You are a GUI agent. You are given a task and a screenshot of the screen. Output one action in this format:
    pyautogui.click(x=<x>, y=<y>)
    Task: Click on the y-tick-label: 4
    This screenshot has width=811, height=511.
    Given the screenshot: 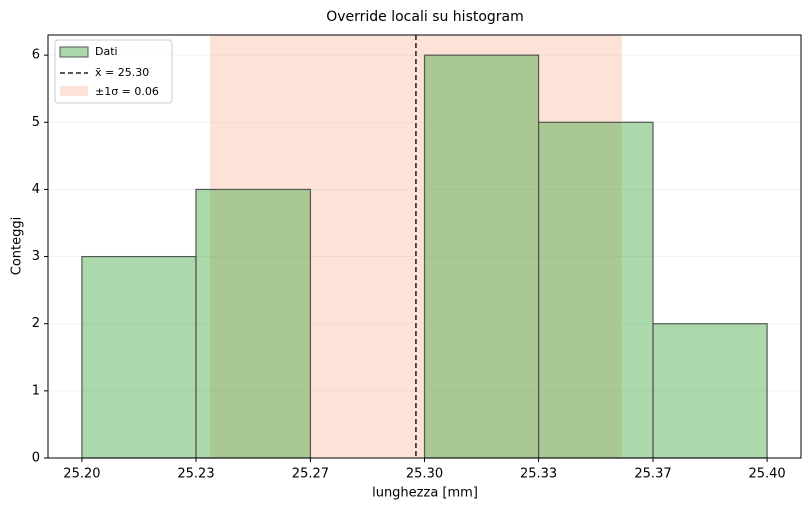 What is the action you would take?
    pyautogui.click(x=36, y=189)
    